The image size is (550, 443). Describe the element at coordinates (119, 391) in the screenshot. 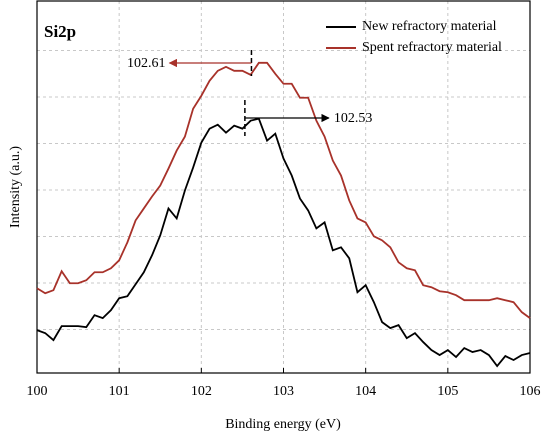

I see `x-tick-label: 101` at that location.